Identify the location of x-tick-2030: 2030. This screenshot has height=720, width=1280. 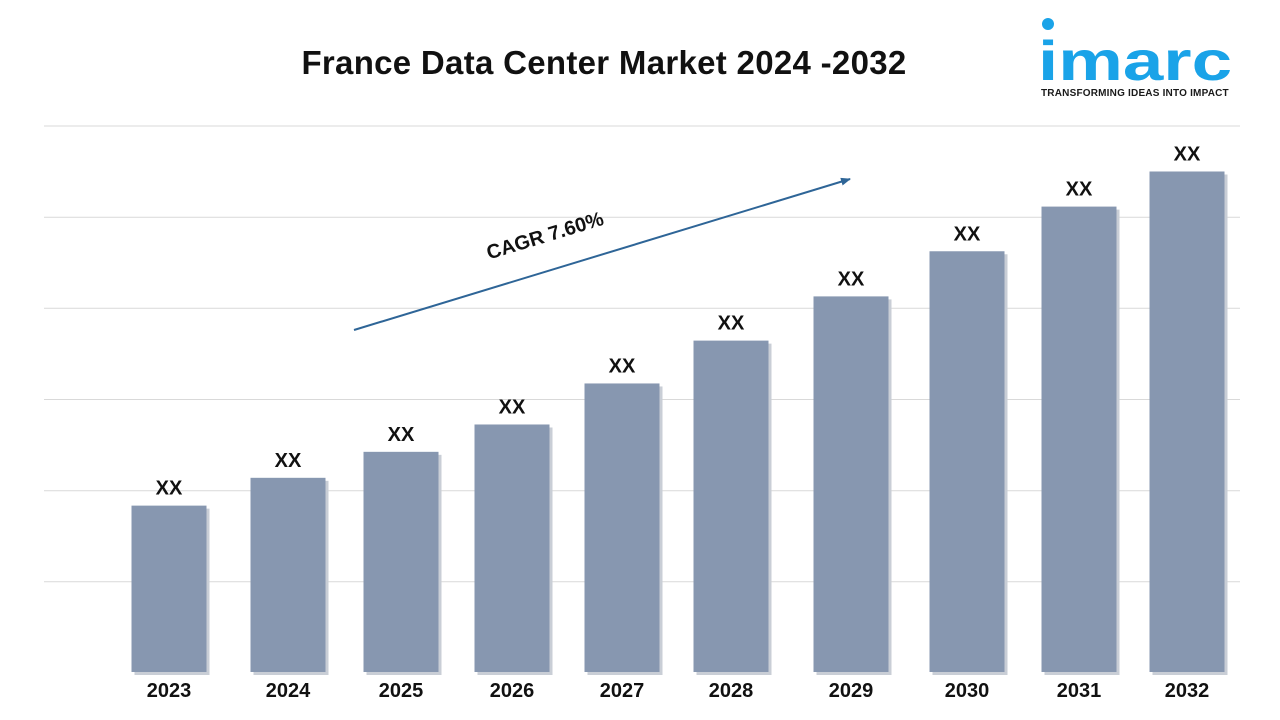
(967, 691).